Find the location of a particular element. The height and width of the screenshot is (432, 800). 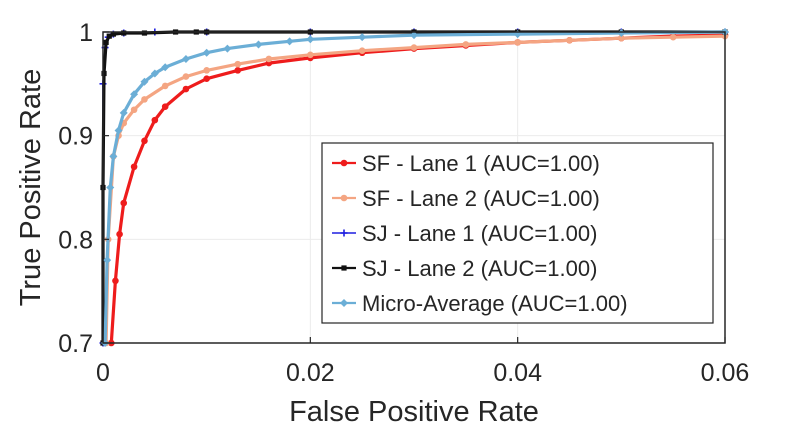

x-tick-label: 0.04 is located at coordinates (517, 373).